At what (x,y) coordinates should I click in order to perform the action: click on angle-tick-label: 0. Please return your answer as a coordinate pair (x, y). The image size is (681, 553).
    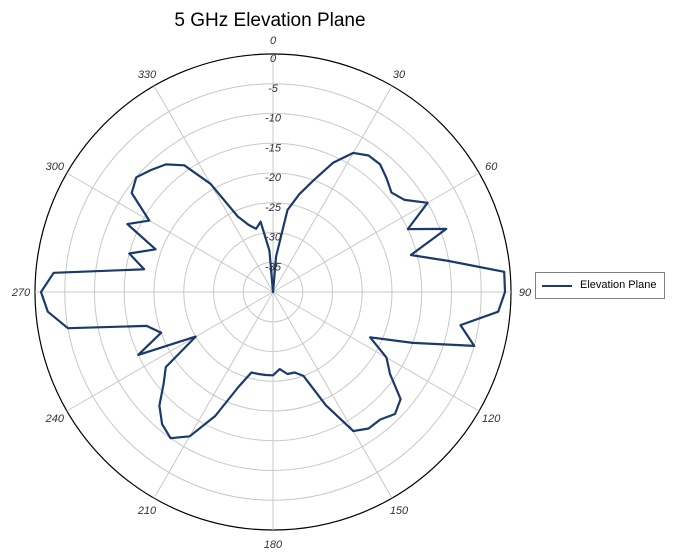
    Looking at the image, I should click on (273, 41).